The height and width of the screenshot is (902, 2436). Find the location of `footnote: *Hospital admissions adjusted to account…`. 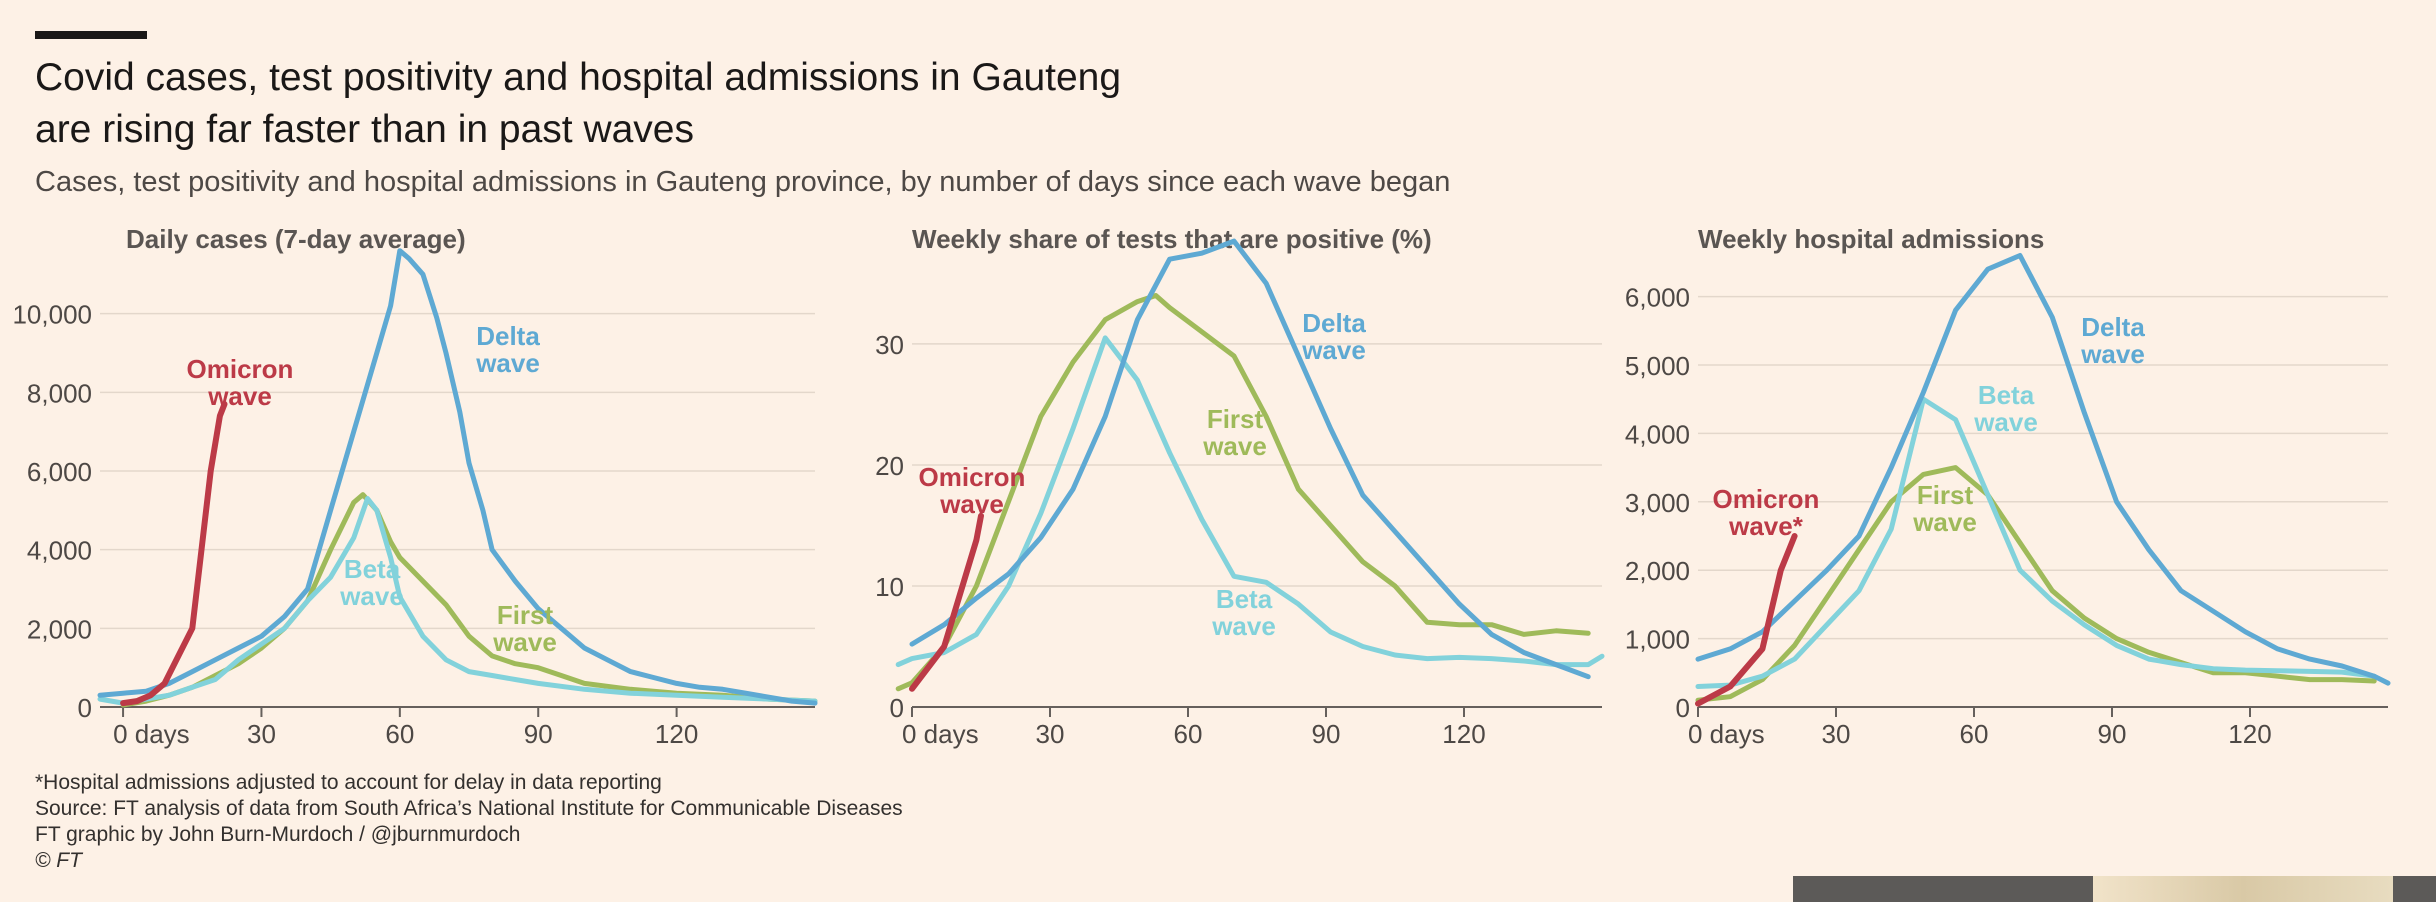

footnote: *Hospital admissions adjusted to account… is located at coordinates (348, 782).